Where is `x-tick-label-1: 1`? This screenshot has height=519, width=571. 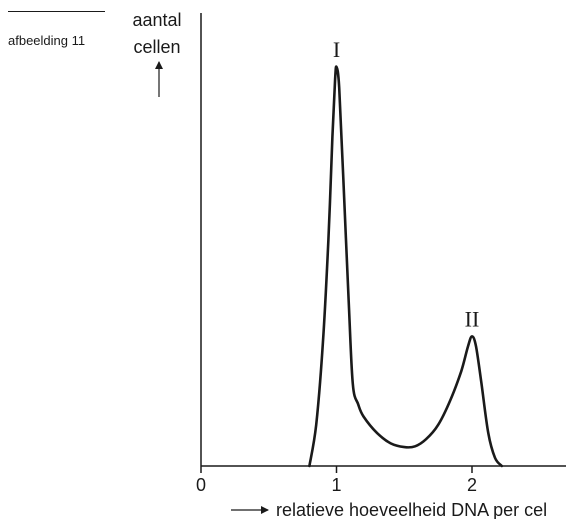
x-tick-label-1: 1 is located at coordinates (336, 485).